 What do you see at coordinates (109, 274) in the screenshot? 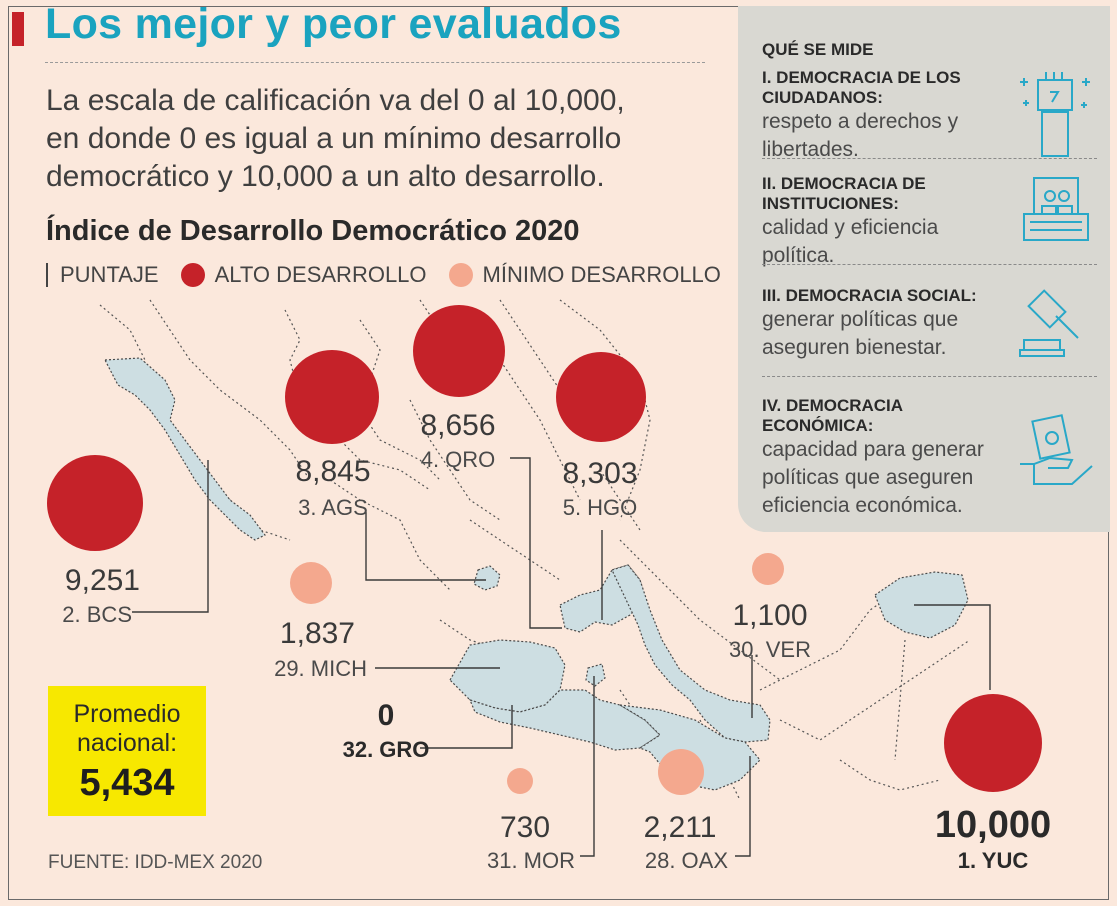
I see `legend-score-label: PUNTAJE` at bounding box center [109, 274].